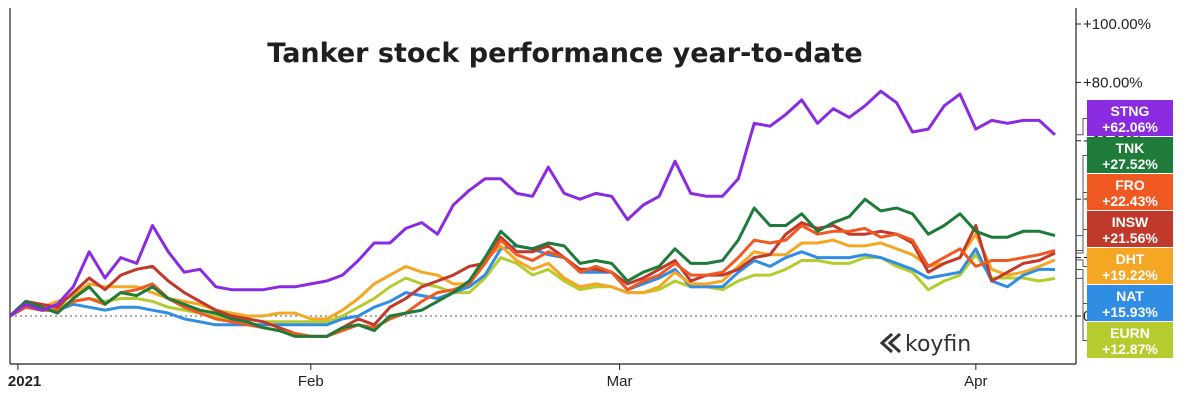  What do you see at coordinates (1130, 275) in the screenshot?
I see `value-label-percent: +19.22%` at bounding box center [1130, 275].